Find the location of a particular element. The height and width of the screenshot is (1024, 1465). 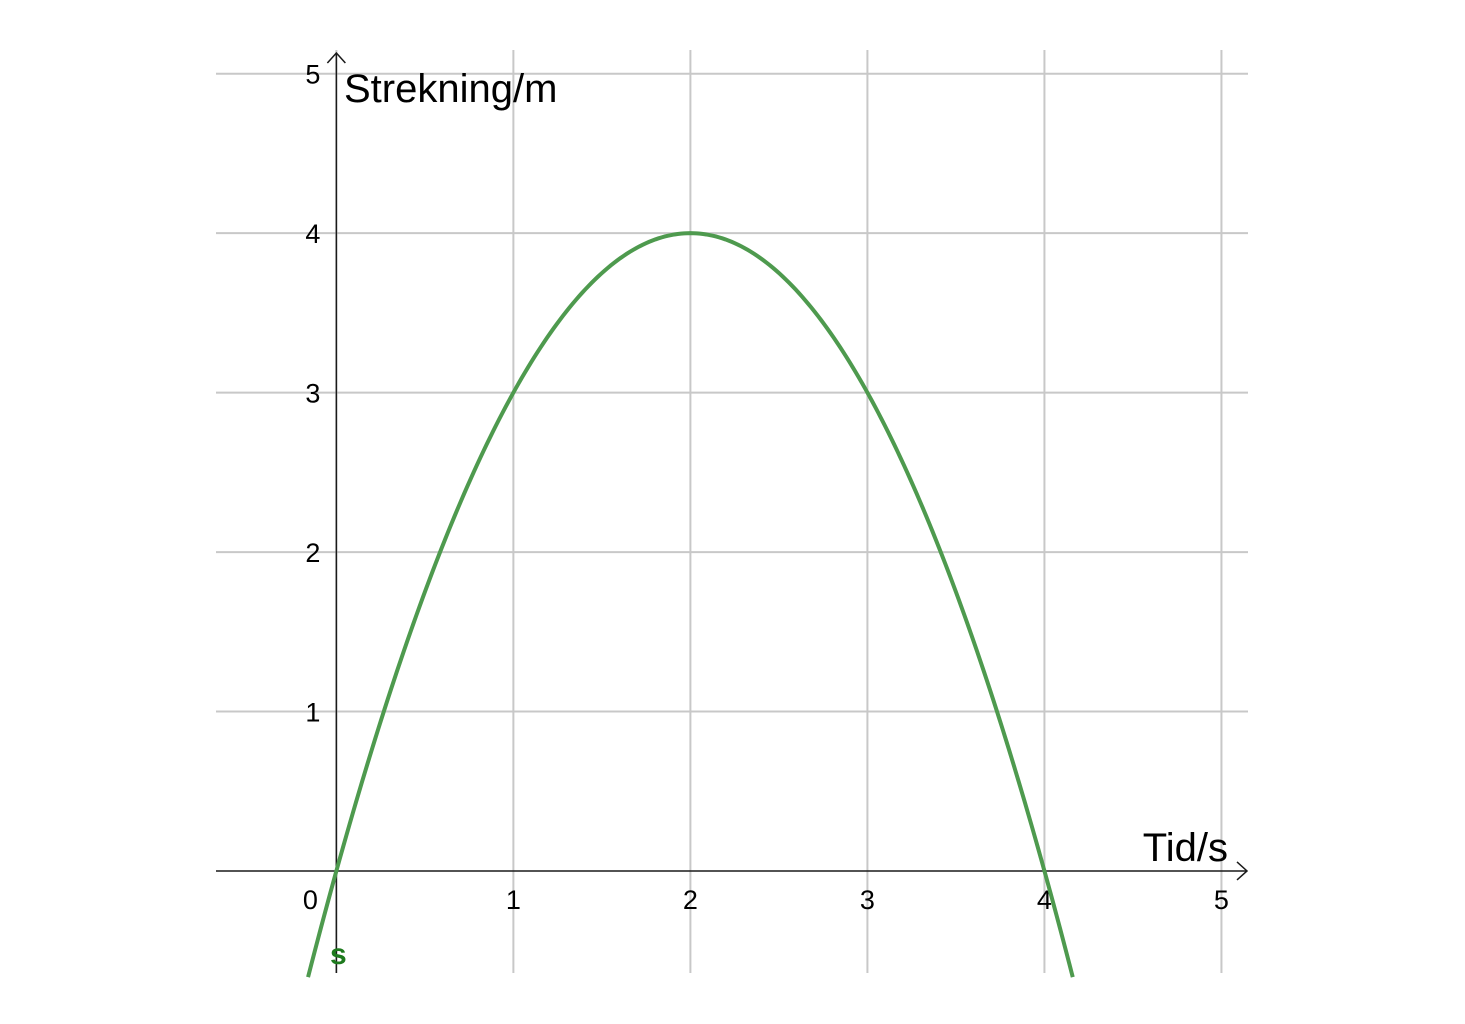

y-tick-label-4: 4 is located at coordinates (312, 234).